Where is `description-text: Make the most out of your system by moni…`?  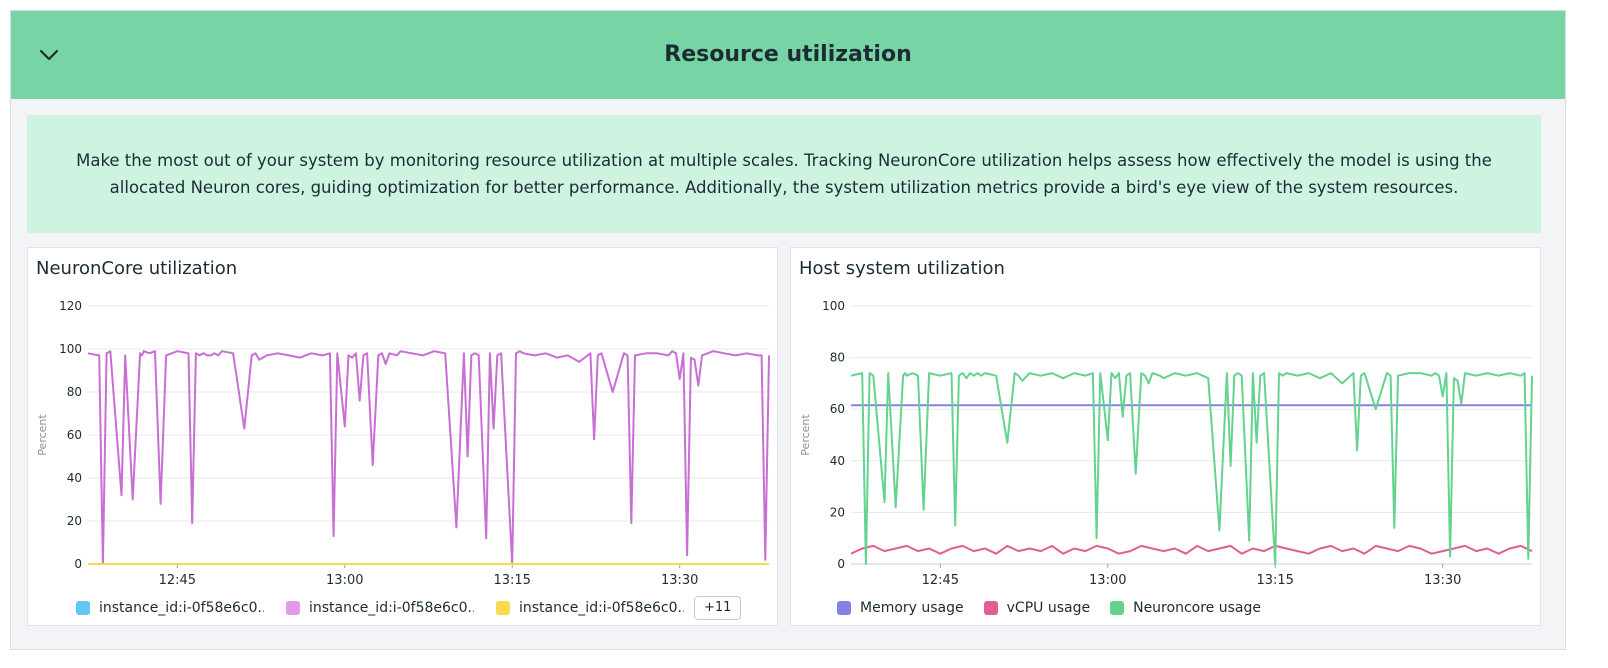 description-text: Make the most out of your system by moni… is located at coordinates (784, 174).